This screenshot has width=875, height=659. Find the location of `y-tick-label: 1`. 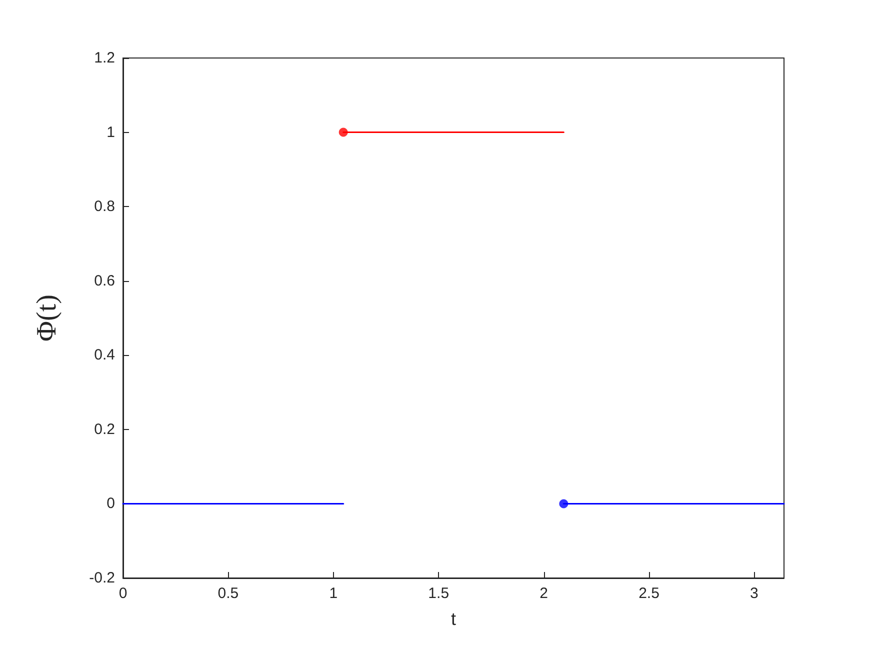

y-tick-label: 1 is located at coordinates (110, 132).